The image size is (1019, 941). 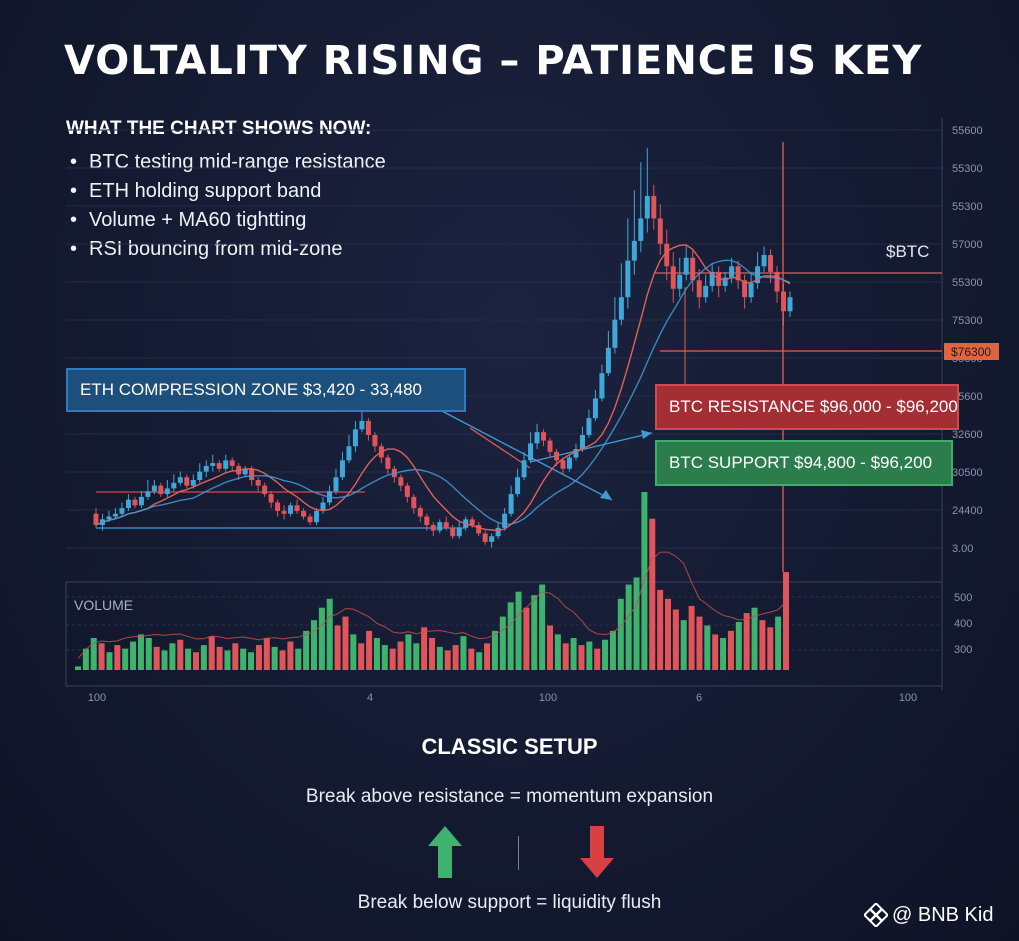 What do you see at coordinates (967, 131) in the screenshot?
I see `price-tick-label: 55600` at bounding box center [967, 131].